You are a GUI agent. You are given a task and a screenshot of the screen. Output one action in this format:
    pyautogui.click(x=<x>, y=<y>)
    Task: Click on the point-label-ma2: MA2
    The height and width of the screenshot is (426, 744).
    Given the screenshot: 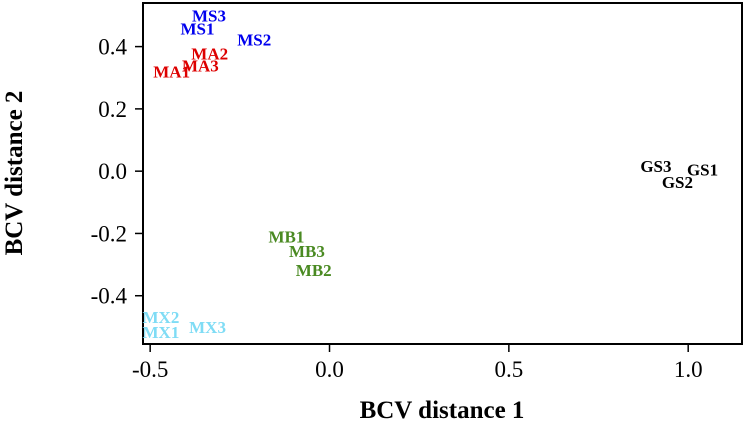 What is the action you would take?
    pyautogui.click(x=209, y=53)
    